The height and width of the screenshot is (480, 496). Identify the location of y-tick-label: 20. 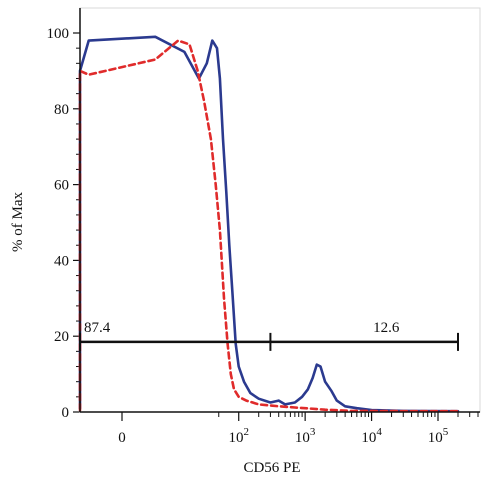
(61, 337).